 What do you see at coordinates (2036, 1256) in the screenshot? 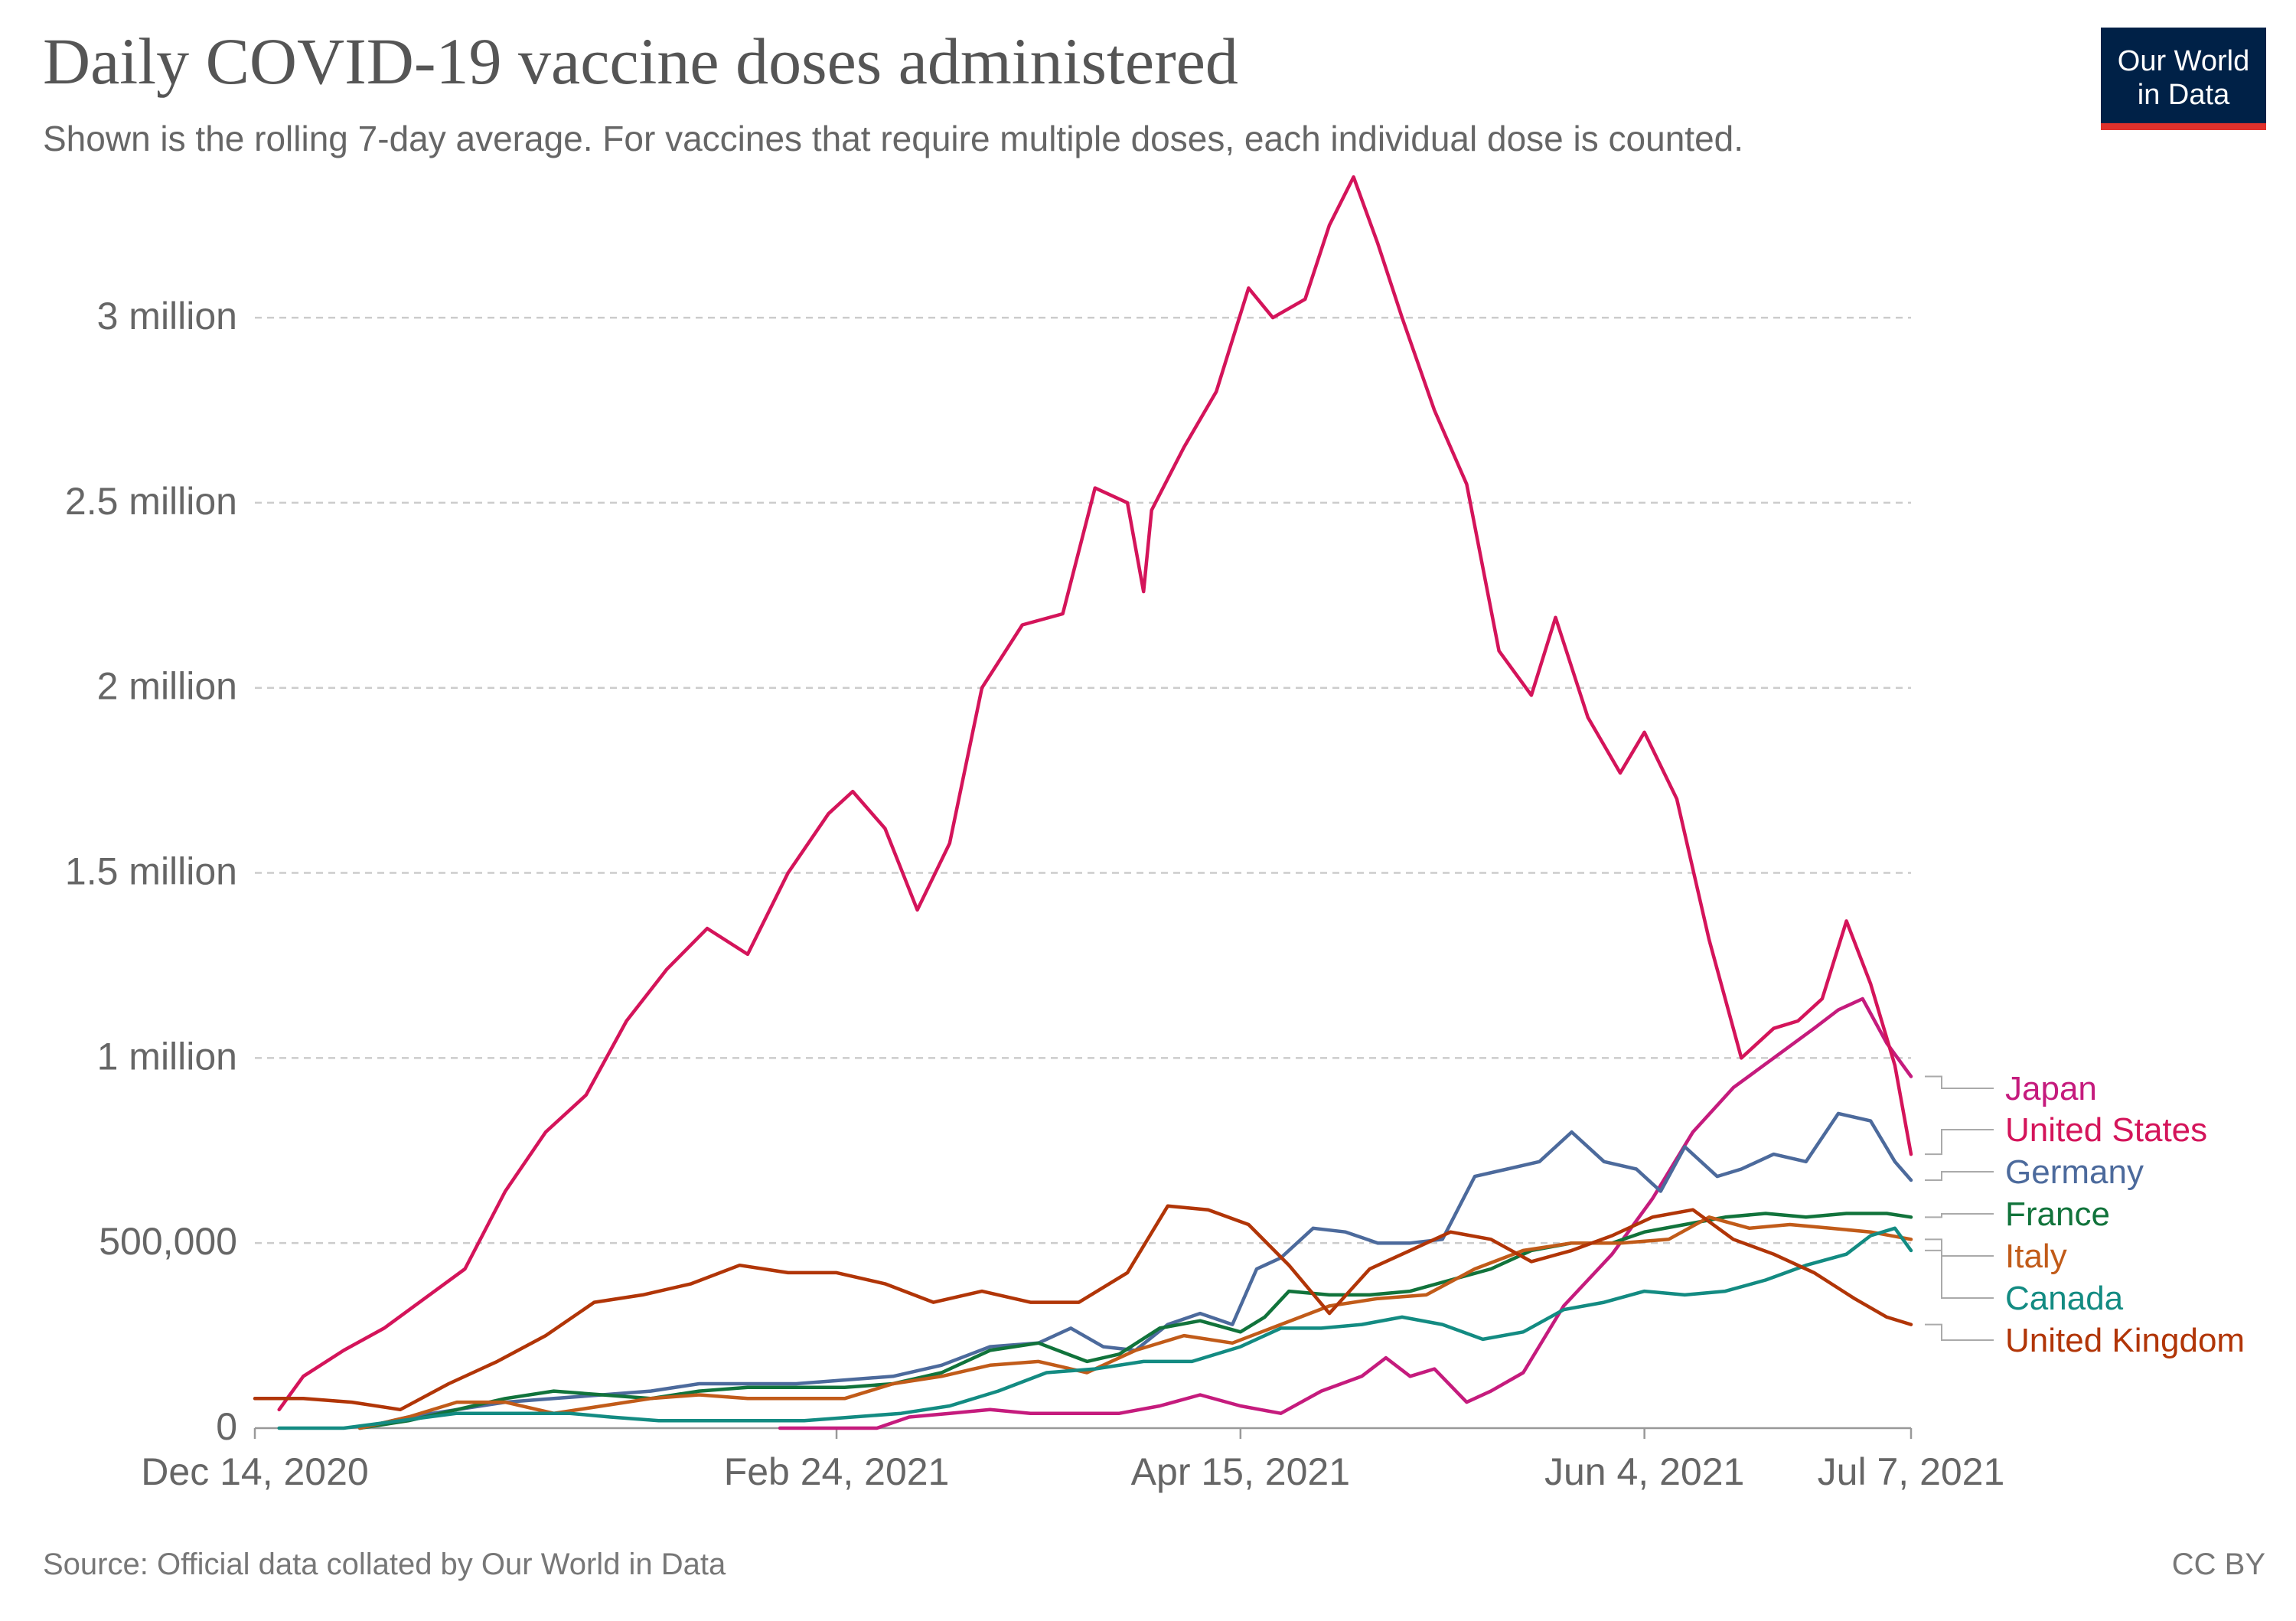
I see `legend-label: Italy` at bounding box center [2036, 1256].